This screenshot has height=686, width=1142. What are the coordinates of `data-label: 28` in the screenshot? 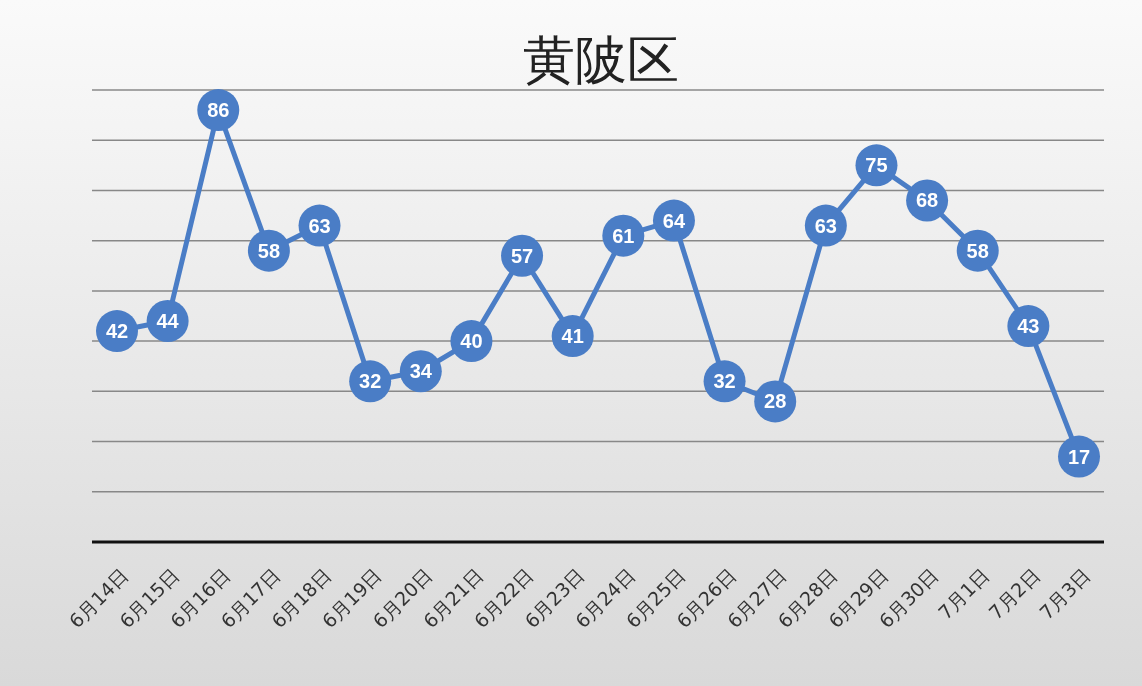 It's located at (775, 401).